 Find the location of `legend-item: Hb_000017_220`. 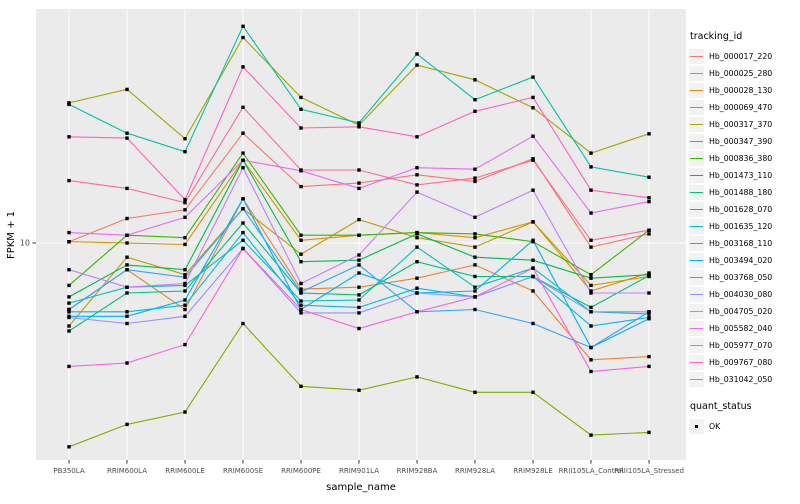

legend-item: Hb_000017_220 is located at coordinates (744, 56).